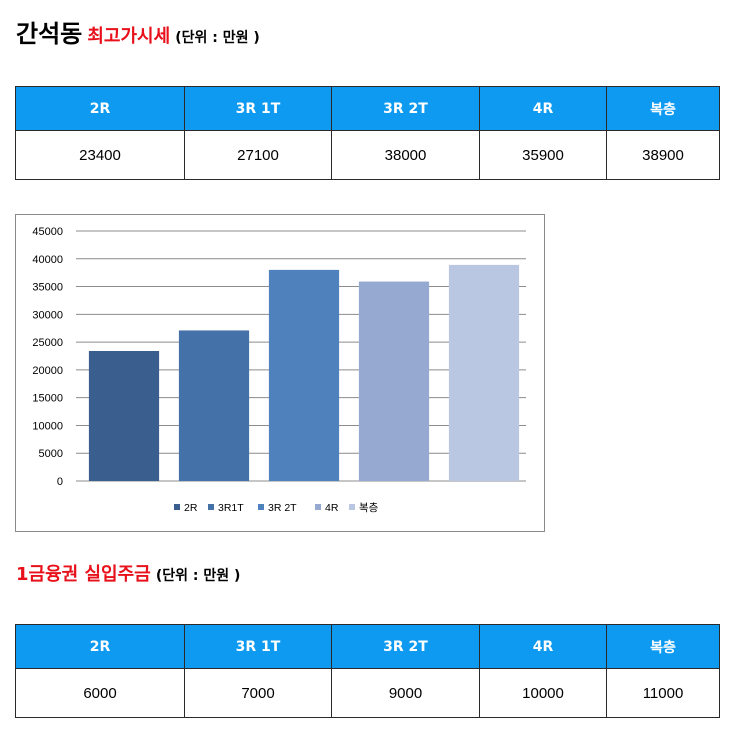 The image size is (732, 755). What do you see at coordinates (51, 454) in the screenshot?
I see `y-tick-label: 5000` at bounding box center [51, 454].